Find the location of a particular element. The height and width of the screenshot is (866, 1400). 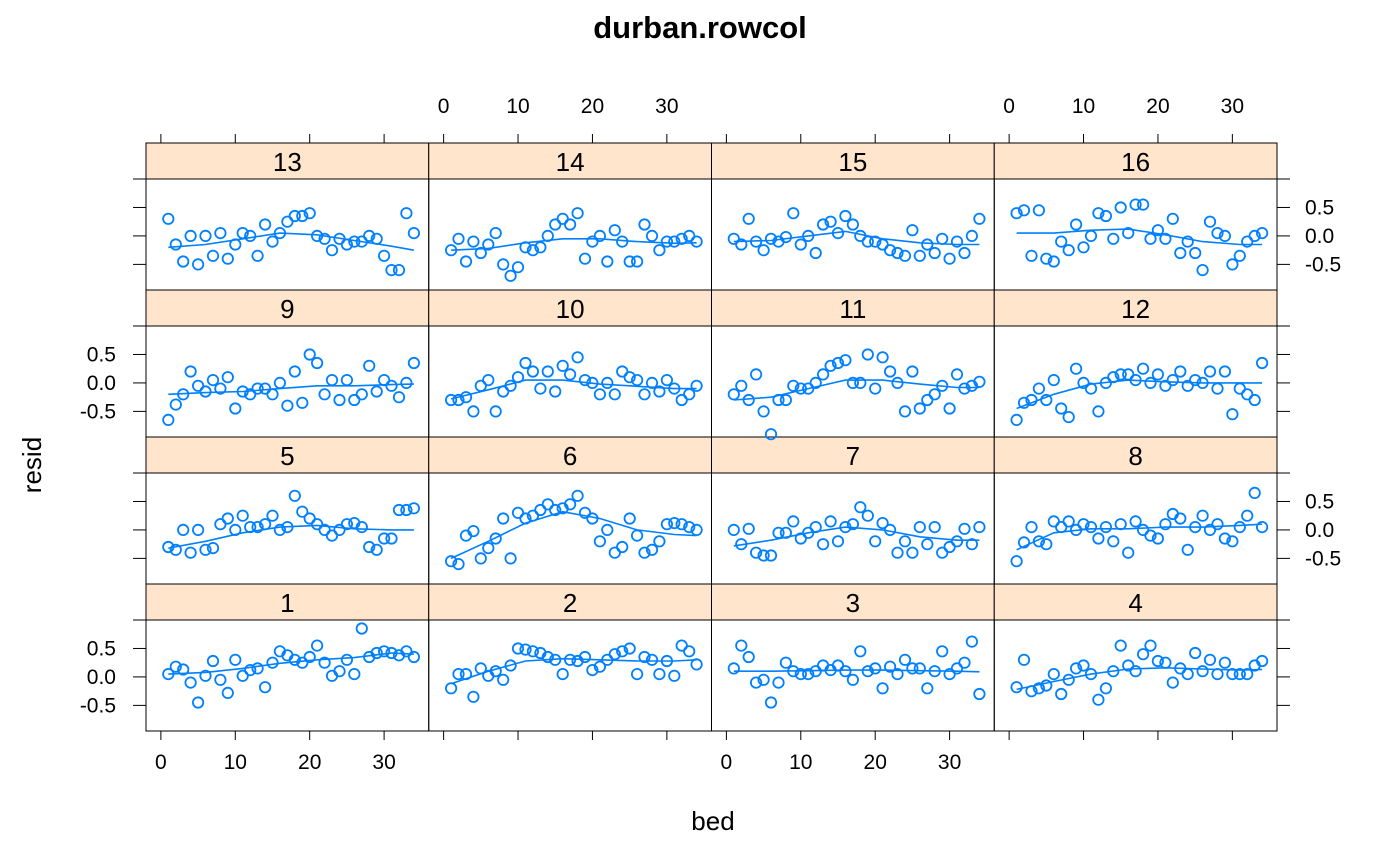

strip-label-13: 13 is located at coordinates (287, 162).